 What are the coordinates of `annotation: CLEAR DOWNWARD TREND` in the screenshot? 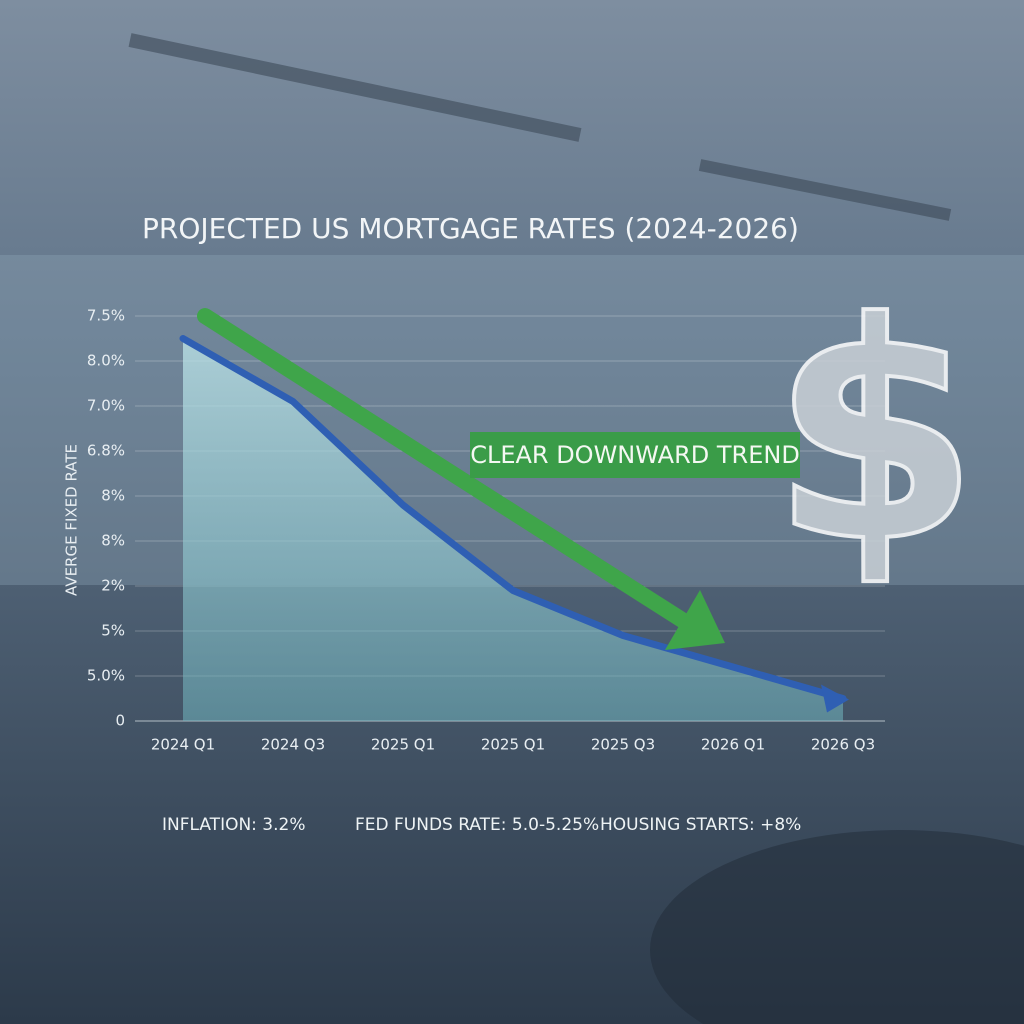 It's located at (635, 455).